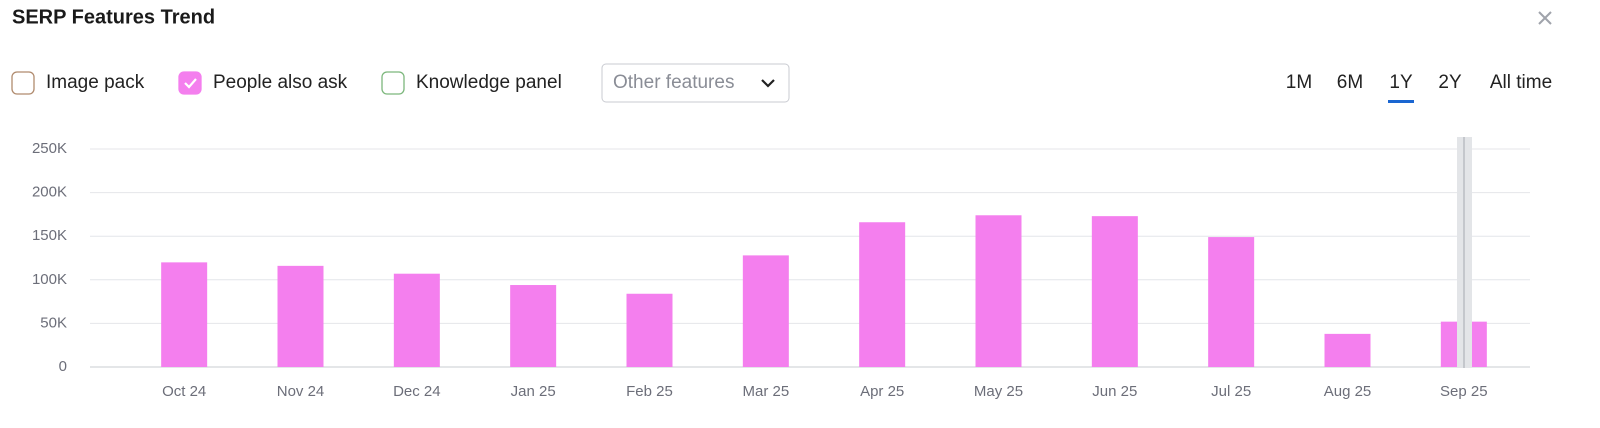  Describe the element at coordinates (280, 82) in the screenshot. I see `legend-label: People also ask` at that location.